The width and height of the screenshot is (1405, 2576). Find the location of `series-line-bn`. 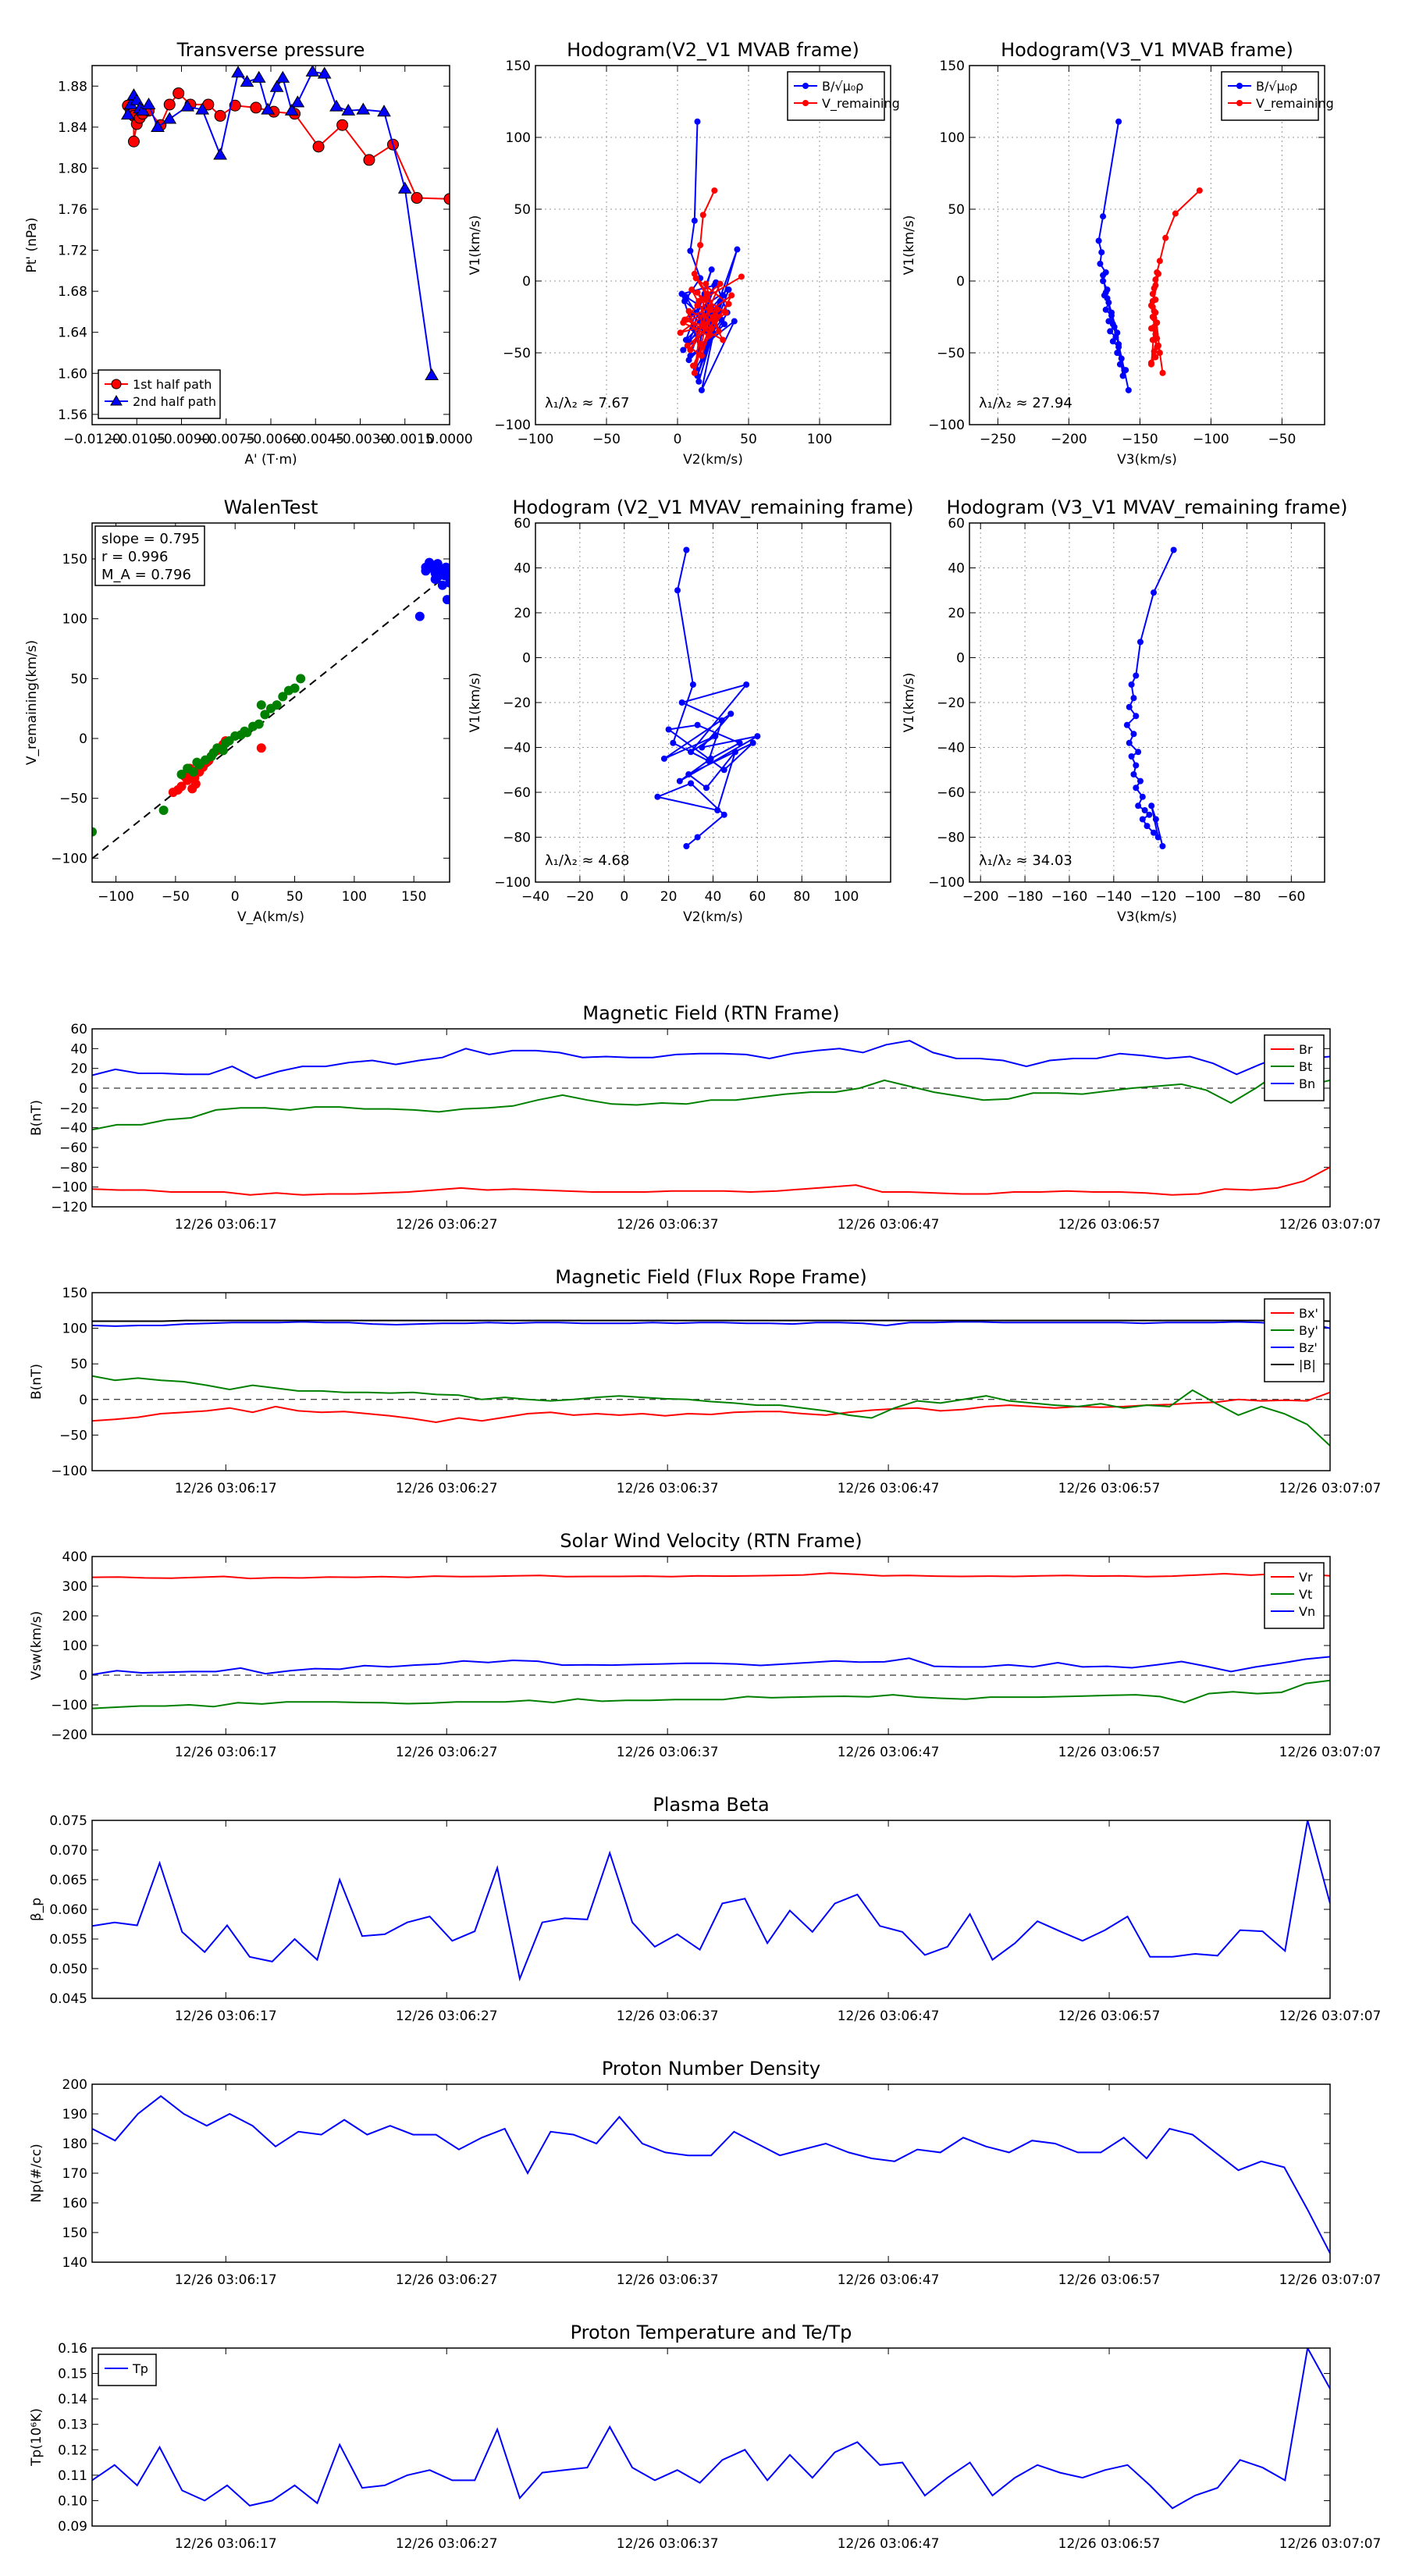

series-line-bn is located at coordinates (711, 1060).